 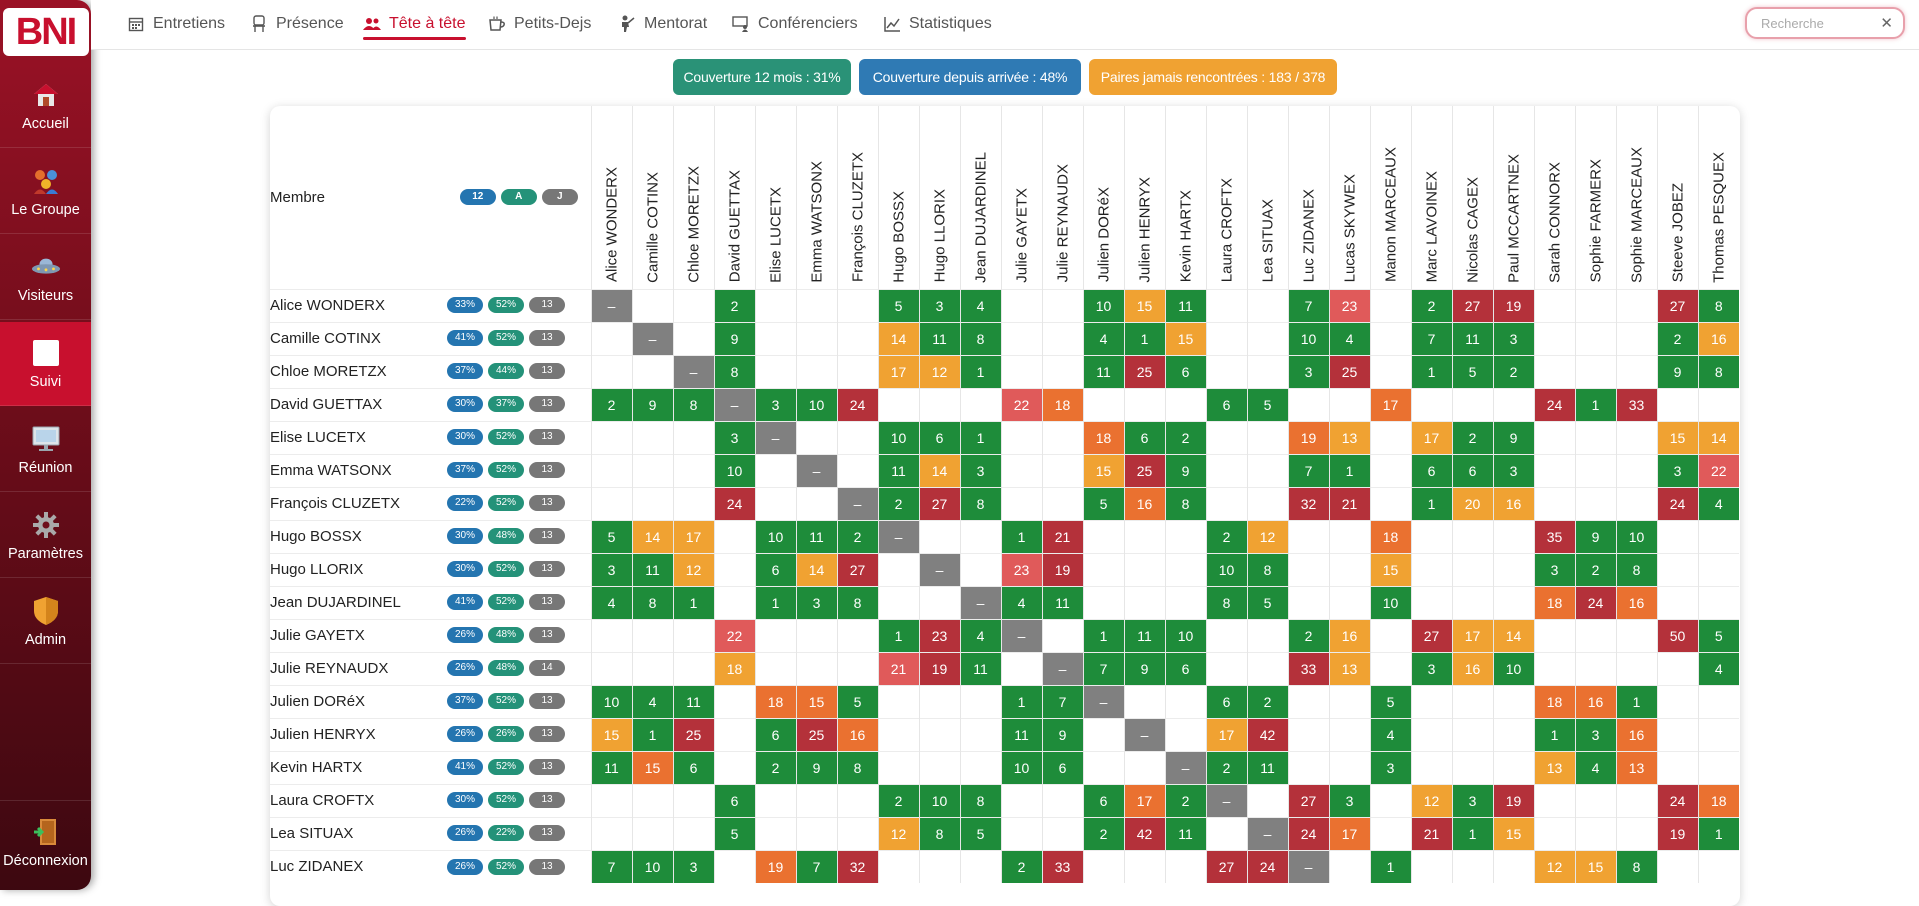 What do you see at coordinates (539, 24) in the screenshot?
I see `tab-petits-dejs: Petits-Dejs` at bounding box center [539, 24].